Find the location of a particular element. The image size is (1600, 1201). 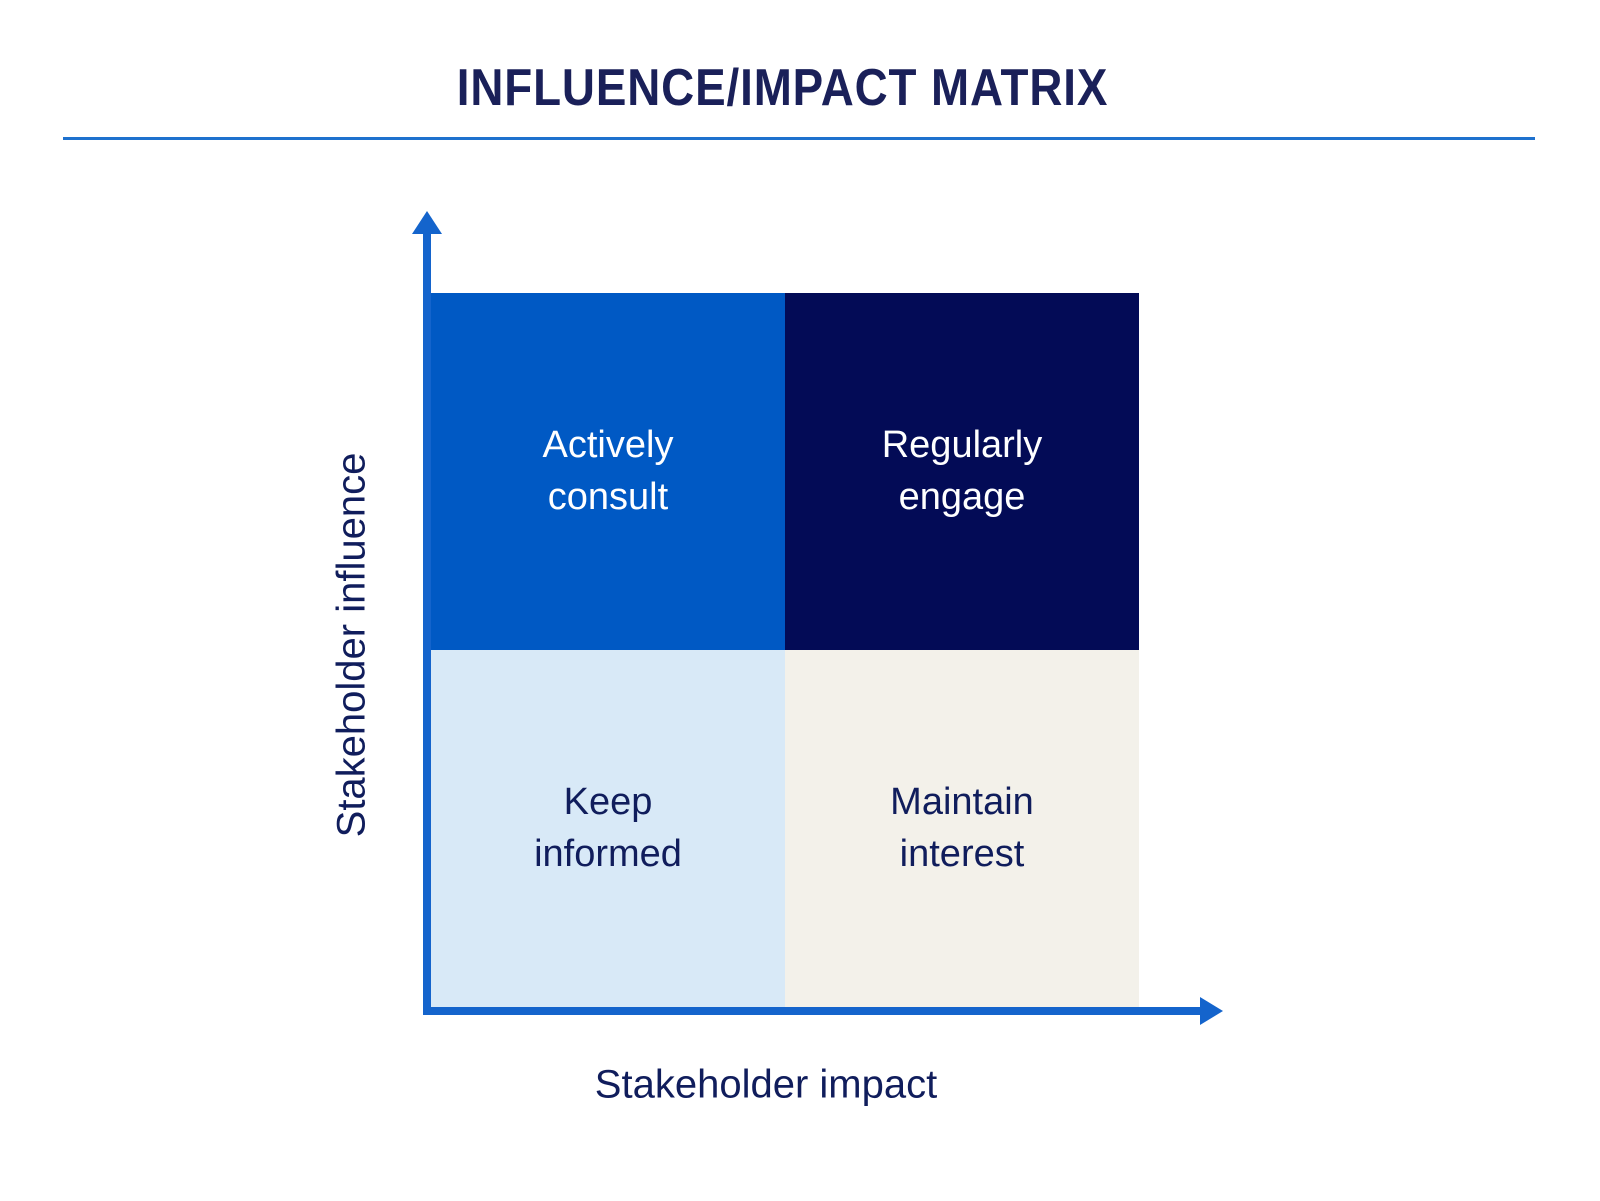

quadrant-label-line: engage is located at coordinates (962, 496).